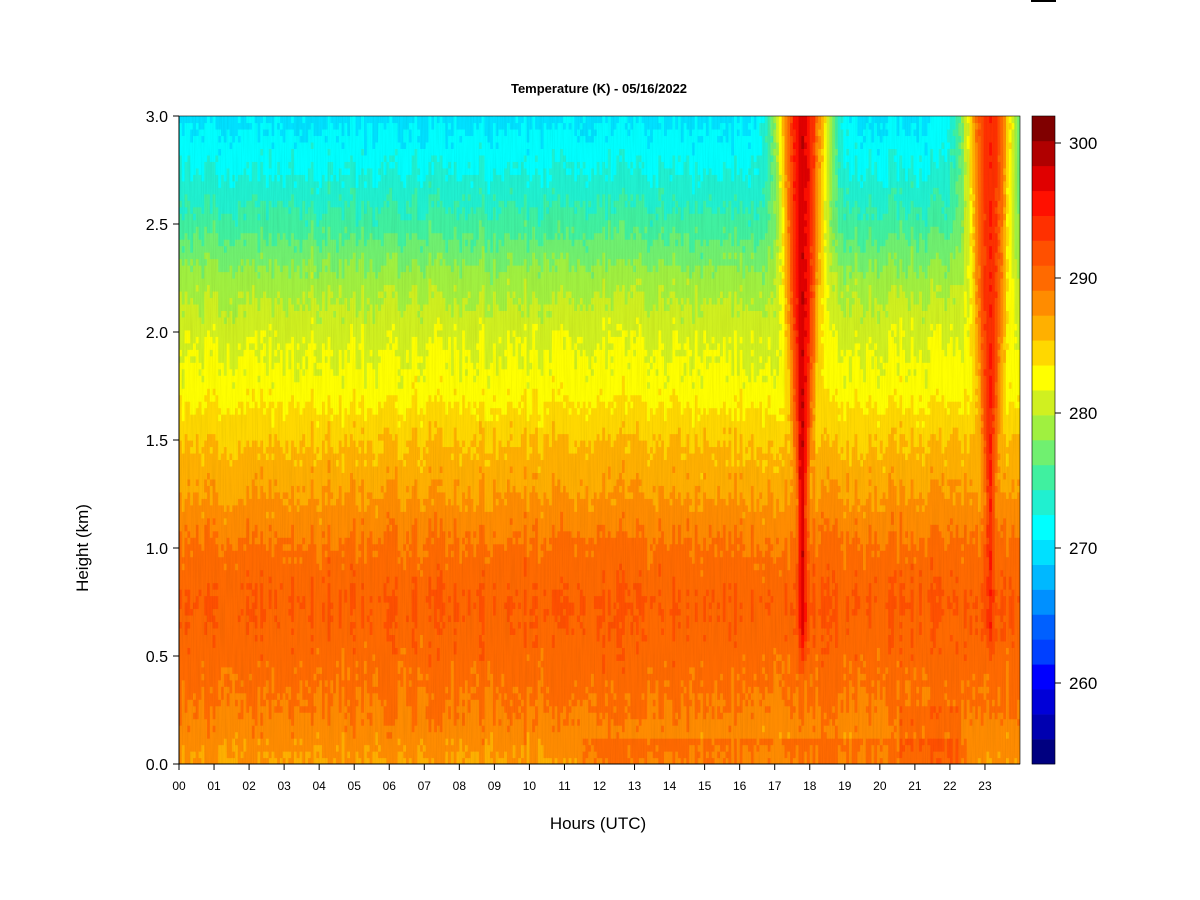 Image resolution: width=1200 pixels, height=900 pixels. I want to click on chart-title: Temperature (K) - 05/16/2022, so click(599, 88).